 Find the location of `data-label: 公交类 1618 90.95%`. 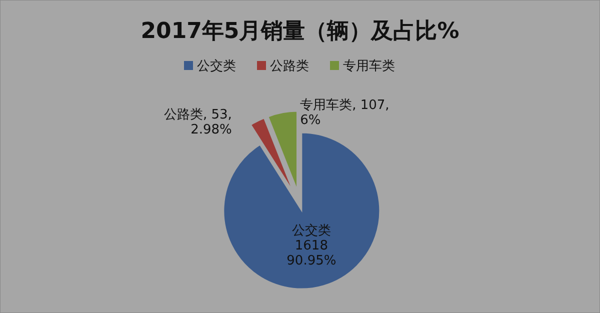

data-label: 公交类 1618 90.95% is located at coordinates (311, 245).